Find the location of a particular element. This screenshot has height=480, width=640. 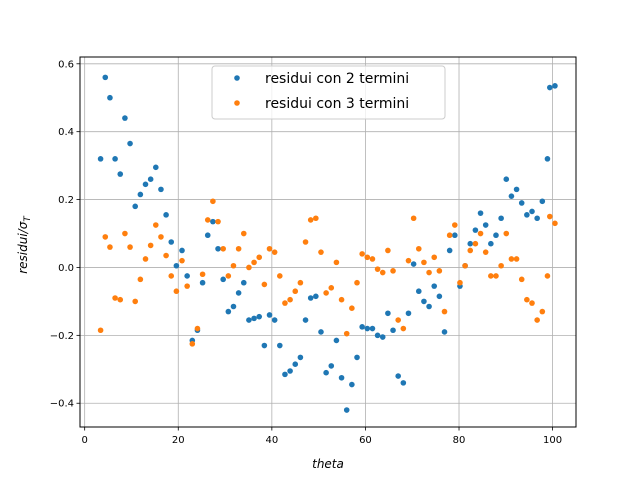

y-tick-label: −0.2 is located at coordinates (62, 336).